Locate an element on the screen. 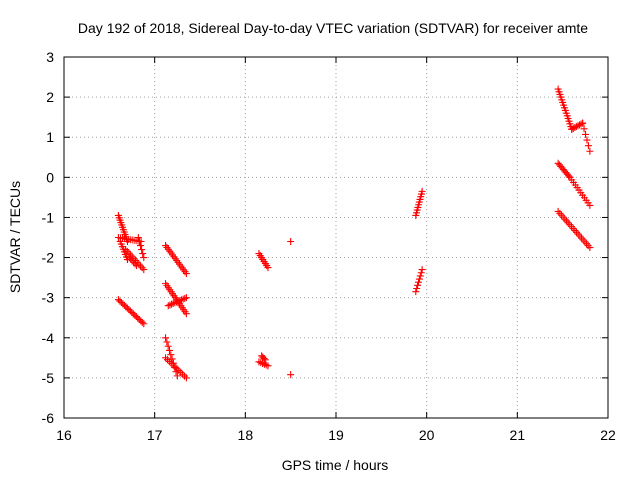 The height and width of the screenshot is (480, 640). y-tick-labels: -6 -5 -4 -3 -2 -1 0 1 2 3 is located at coordinates (48, 237).